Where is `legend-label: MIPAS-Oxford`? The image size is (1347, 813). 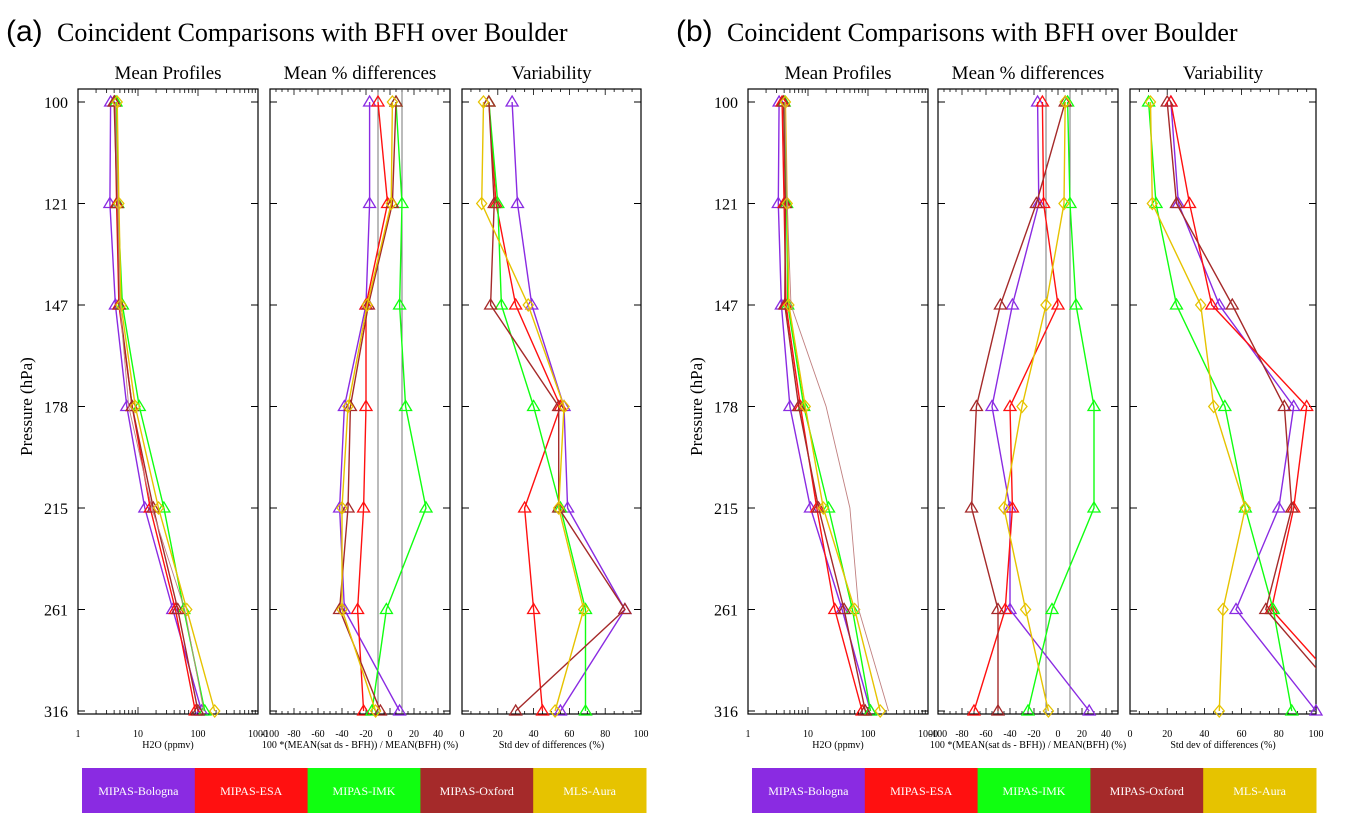 legend-label: MIPAS-Oxford is located at coordinates (1147, 791).